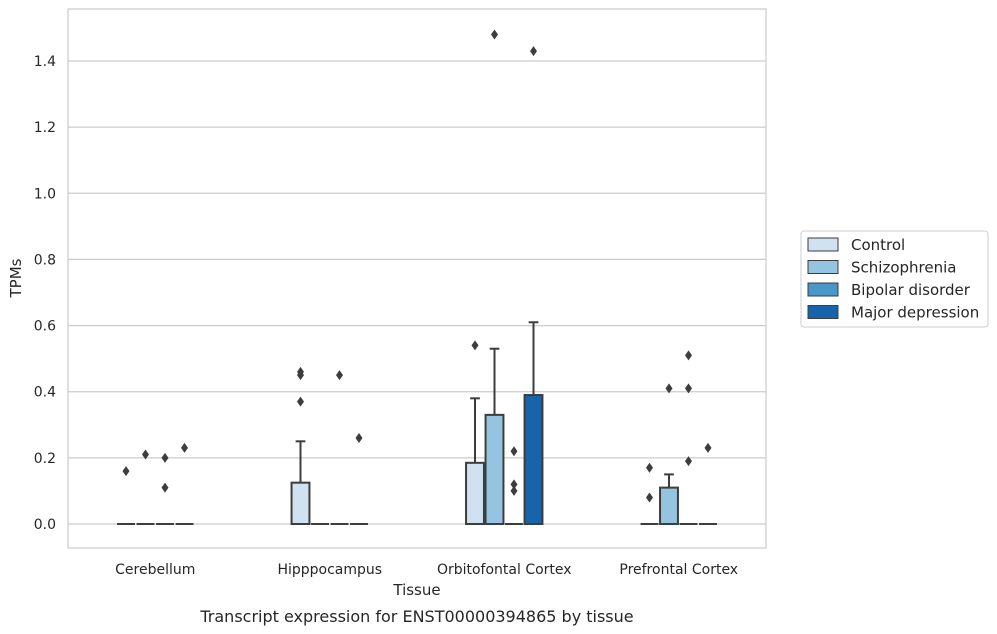 The height and width of the screenshot is (634, 997). What do you see at coordinates (903, 268) in the screenshot?
I see `legend-label: Schizophrenia` at bounding box center [903, 268].